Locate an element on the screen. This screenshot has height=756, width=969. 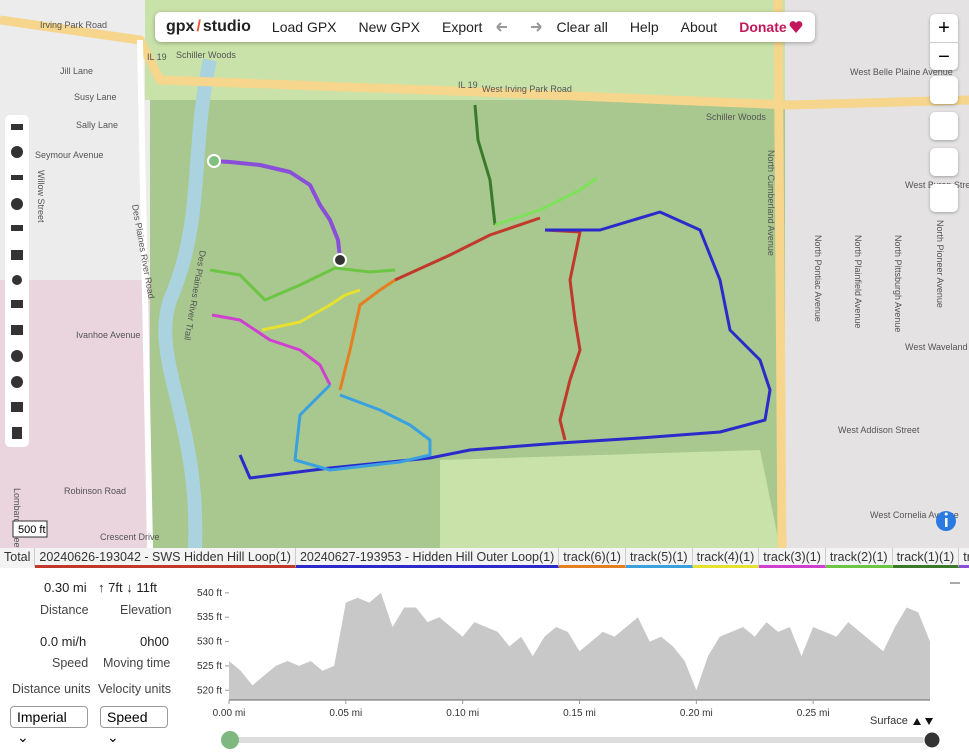
menu-item: Help is located at coordinates (644, 27).